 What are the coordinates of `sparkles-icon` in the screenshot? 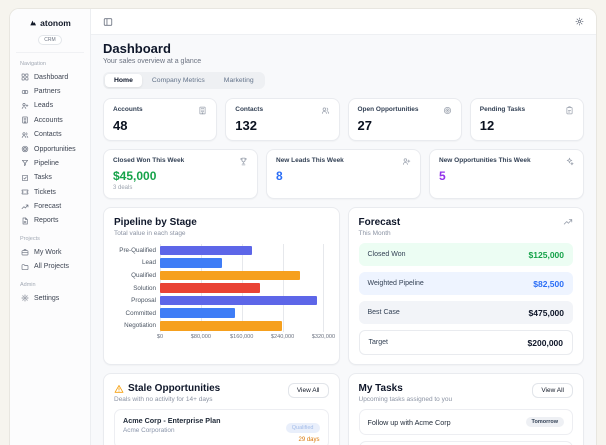 It's located at (569, 161).